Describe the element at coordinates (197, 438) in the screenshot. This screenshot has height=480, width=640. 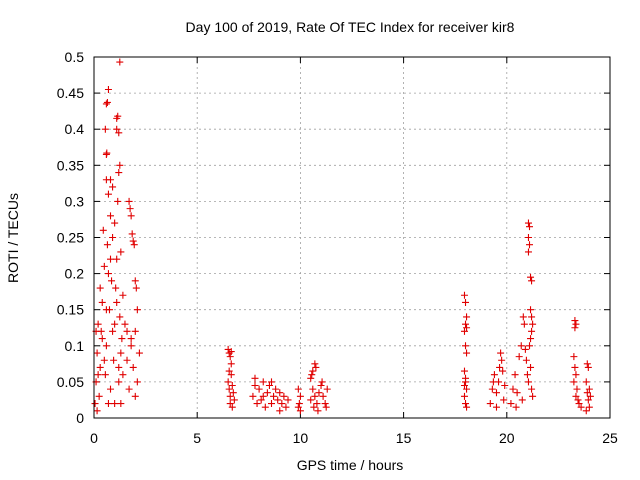
I see `x-tick-label: 5` at that location.